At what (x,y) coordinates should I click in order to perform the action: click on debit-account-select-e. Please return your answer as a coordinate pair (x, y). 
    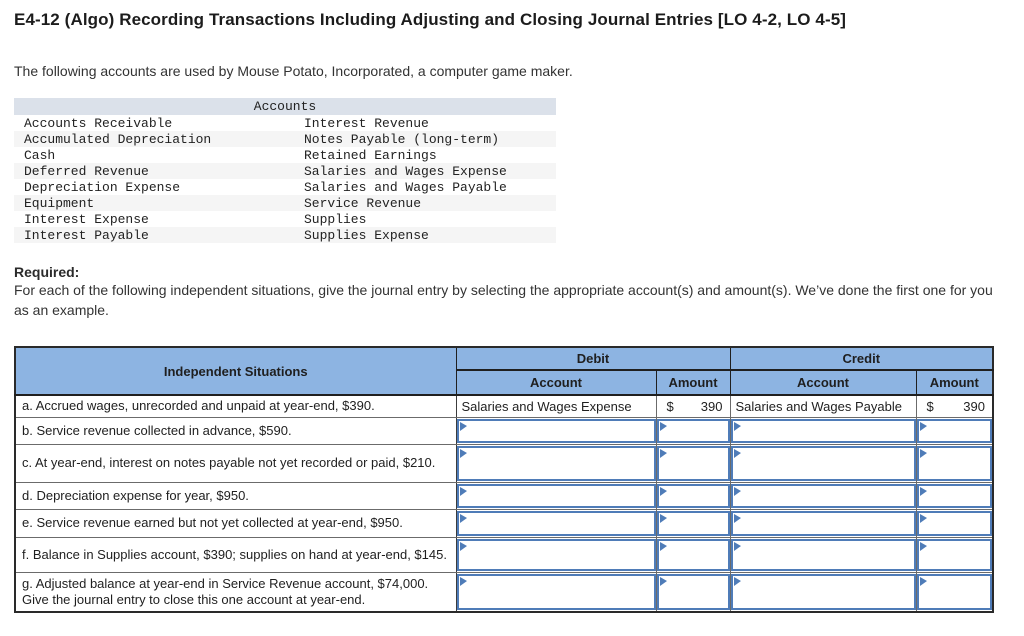
    Looking at the image, I should click on (556, 523).